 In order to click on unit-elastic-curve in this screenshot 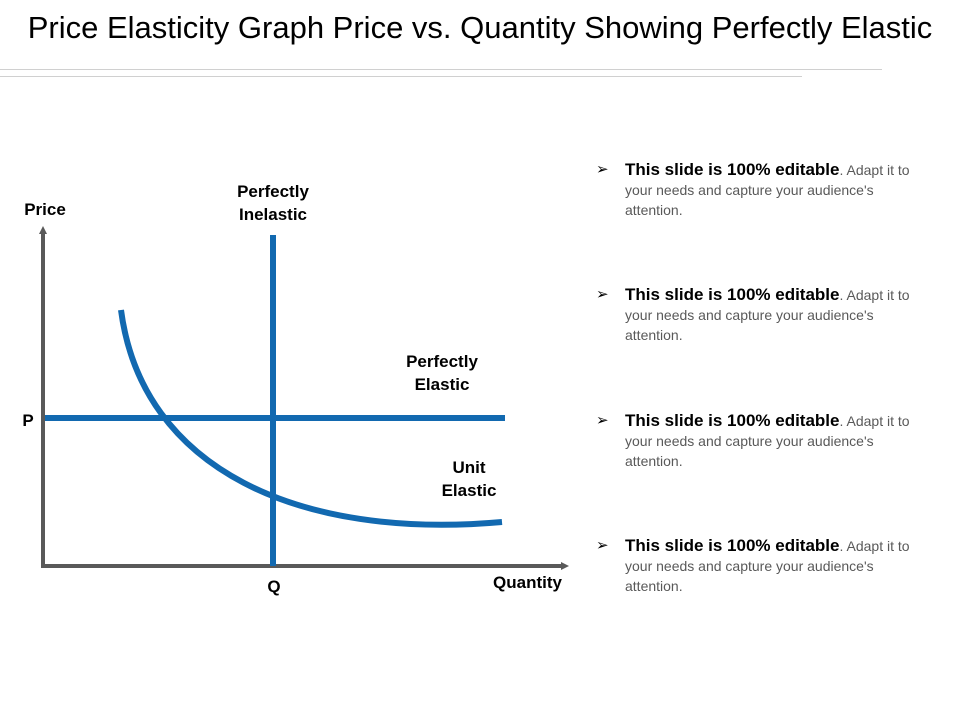, I will do `click(310, 418)`.